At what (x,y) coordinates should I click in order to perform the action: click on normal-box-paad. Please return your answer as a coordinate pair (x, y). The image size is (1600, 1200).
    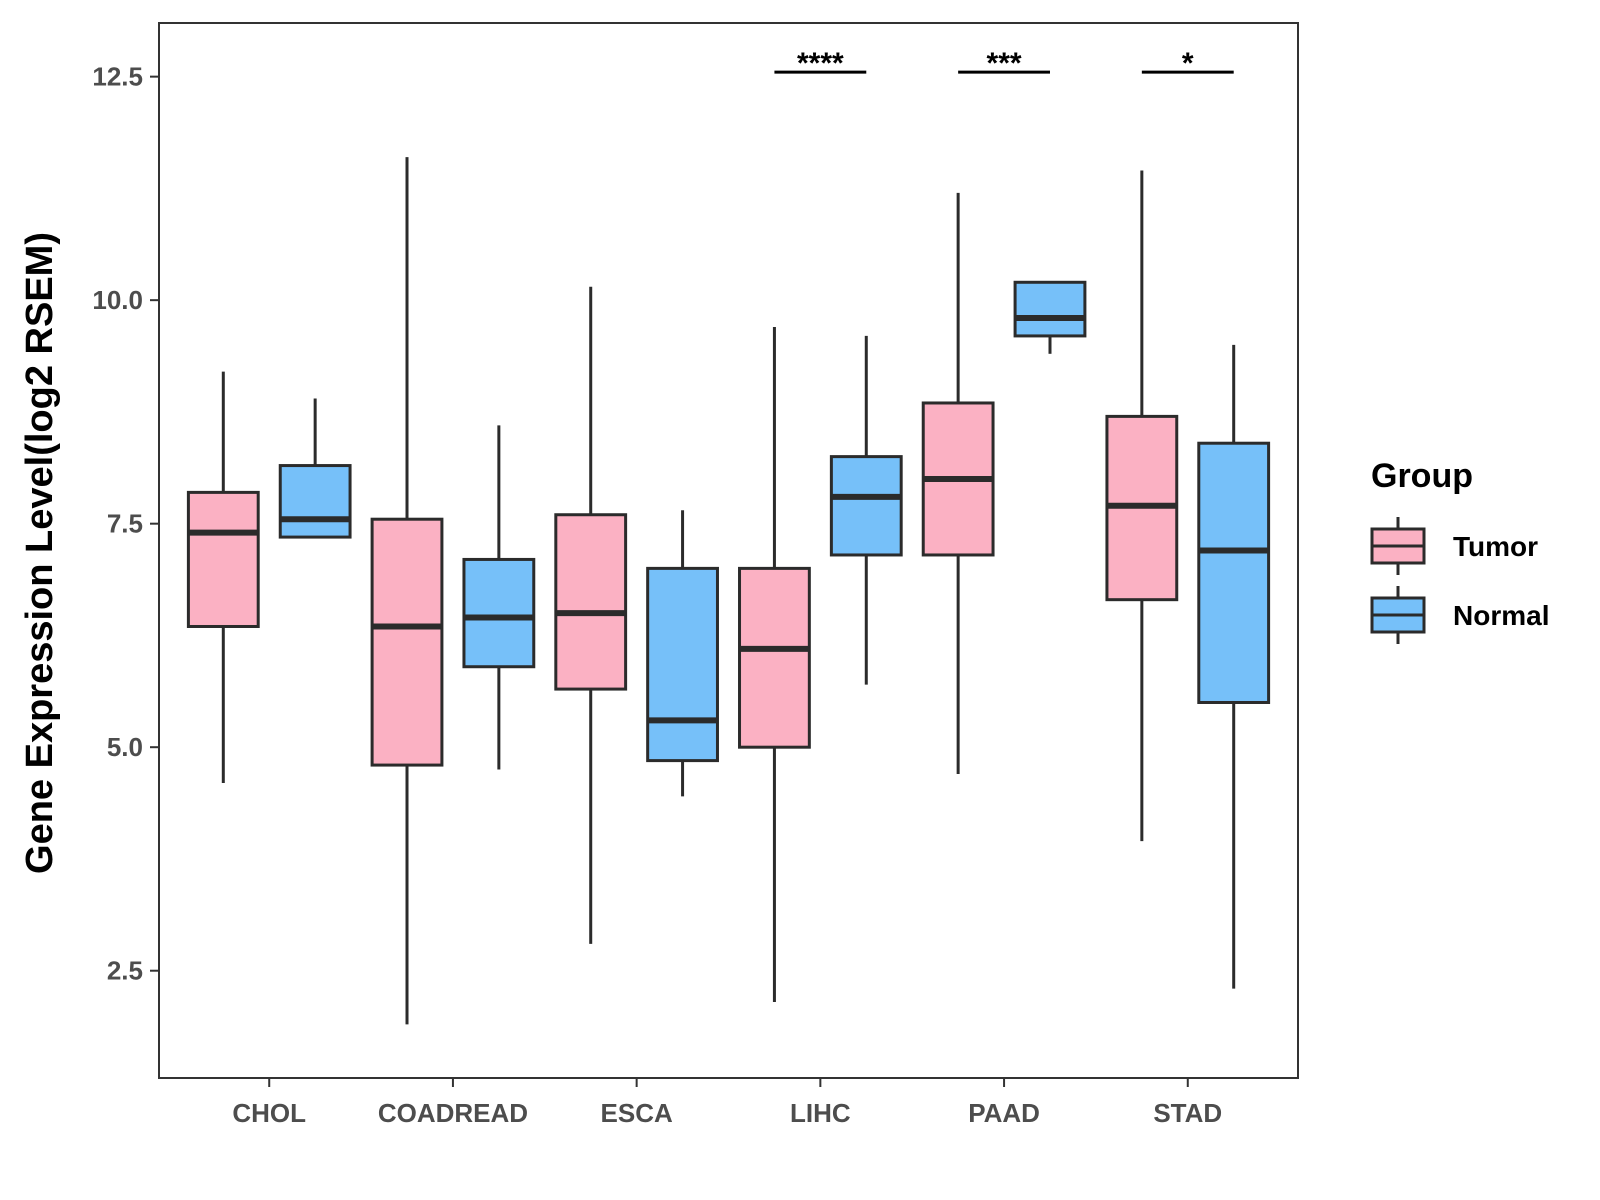
    Looking at the image, I should click on (1050, 317).